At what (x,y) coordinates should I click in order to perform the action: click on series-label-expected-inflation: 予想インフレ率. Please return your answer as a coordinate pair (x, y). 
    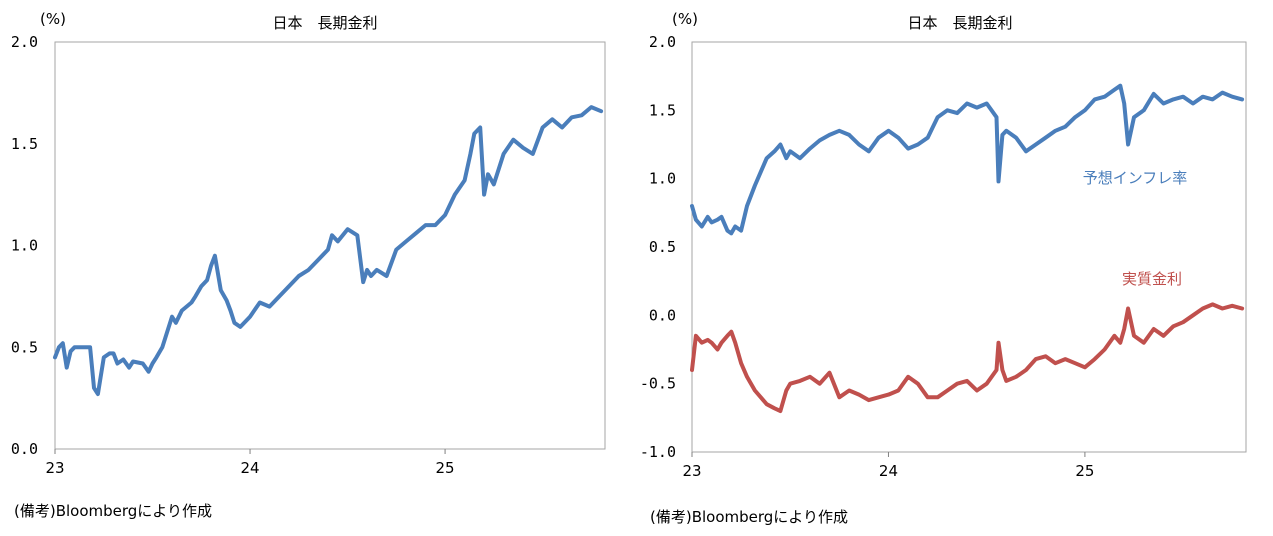
    Looking at the image, I should click on (1135, 178).